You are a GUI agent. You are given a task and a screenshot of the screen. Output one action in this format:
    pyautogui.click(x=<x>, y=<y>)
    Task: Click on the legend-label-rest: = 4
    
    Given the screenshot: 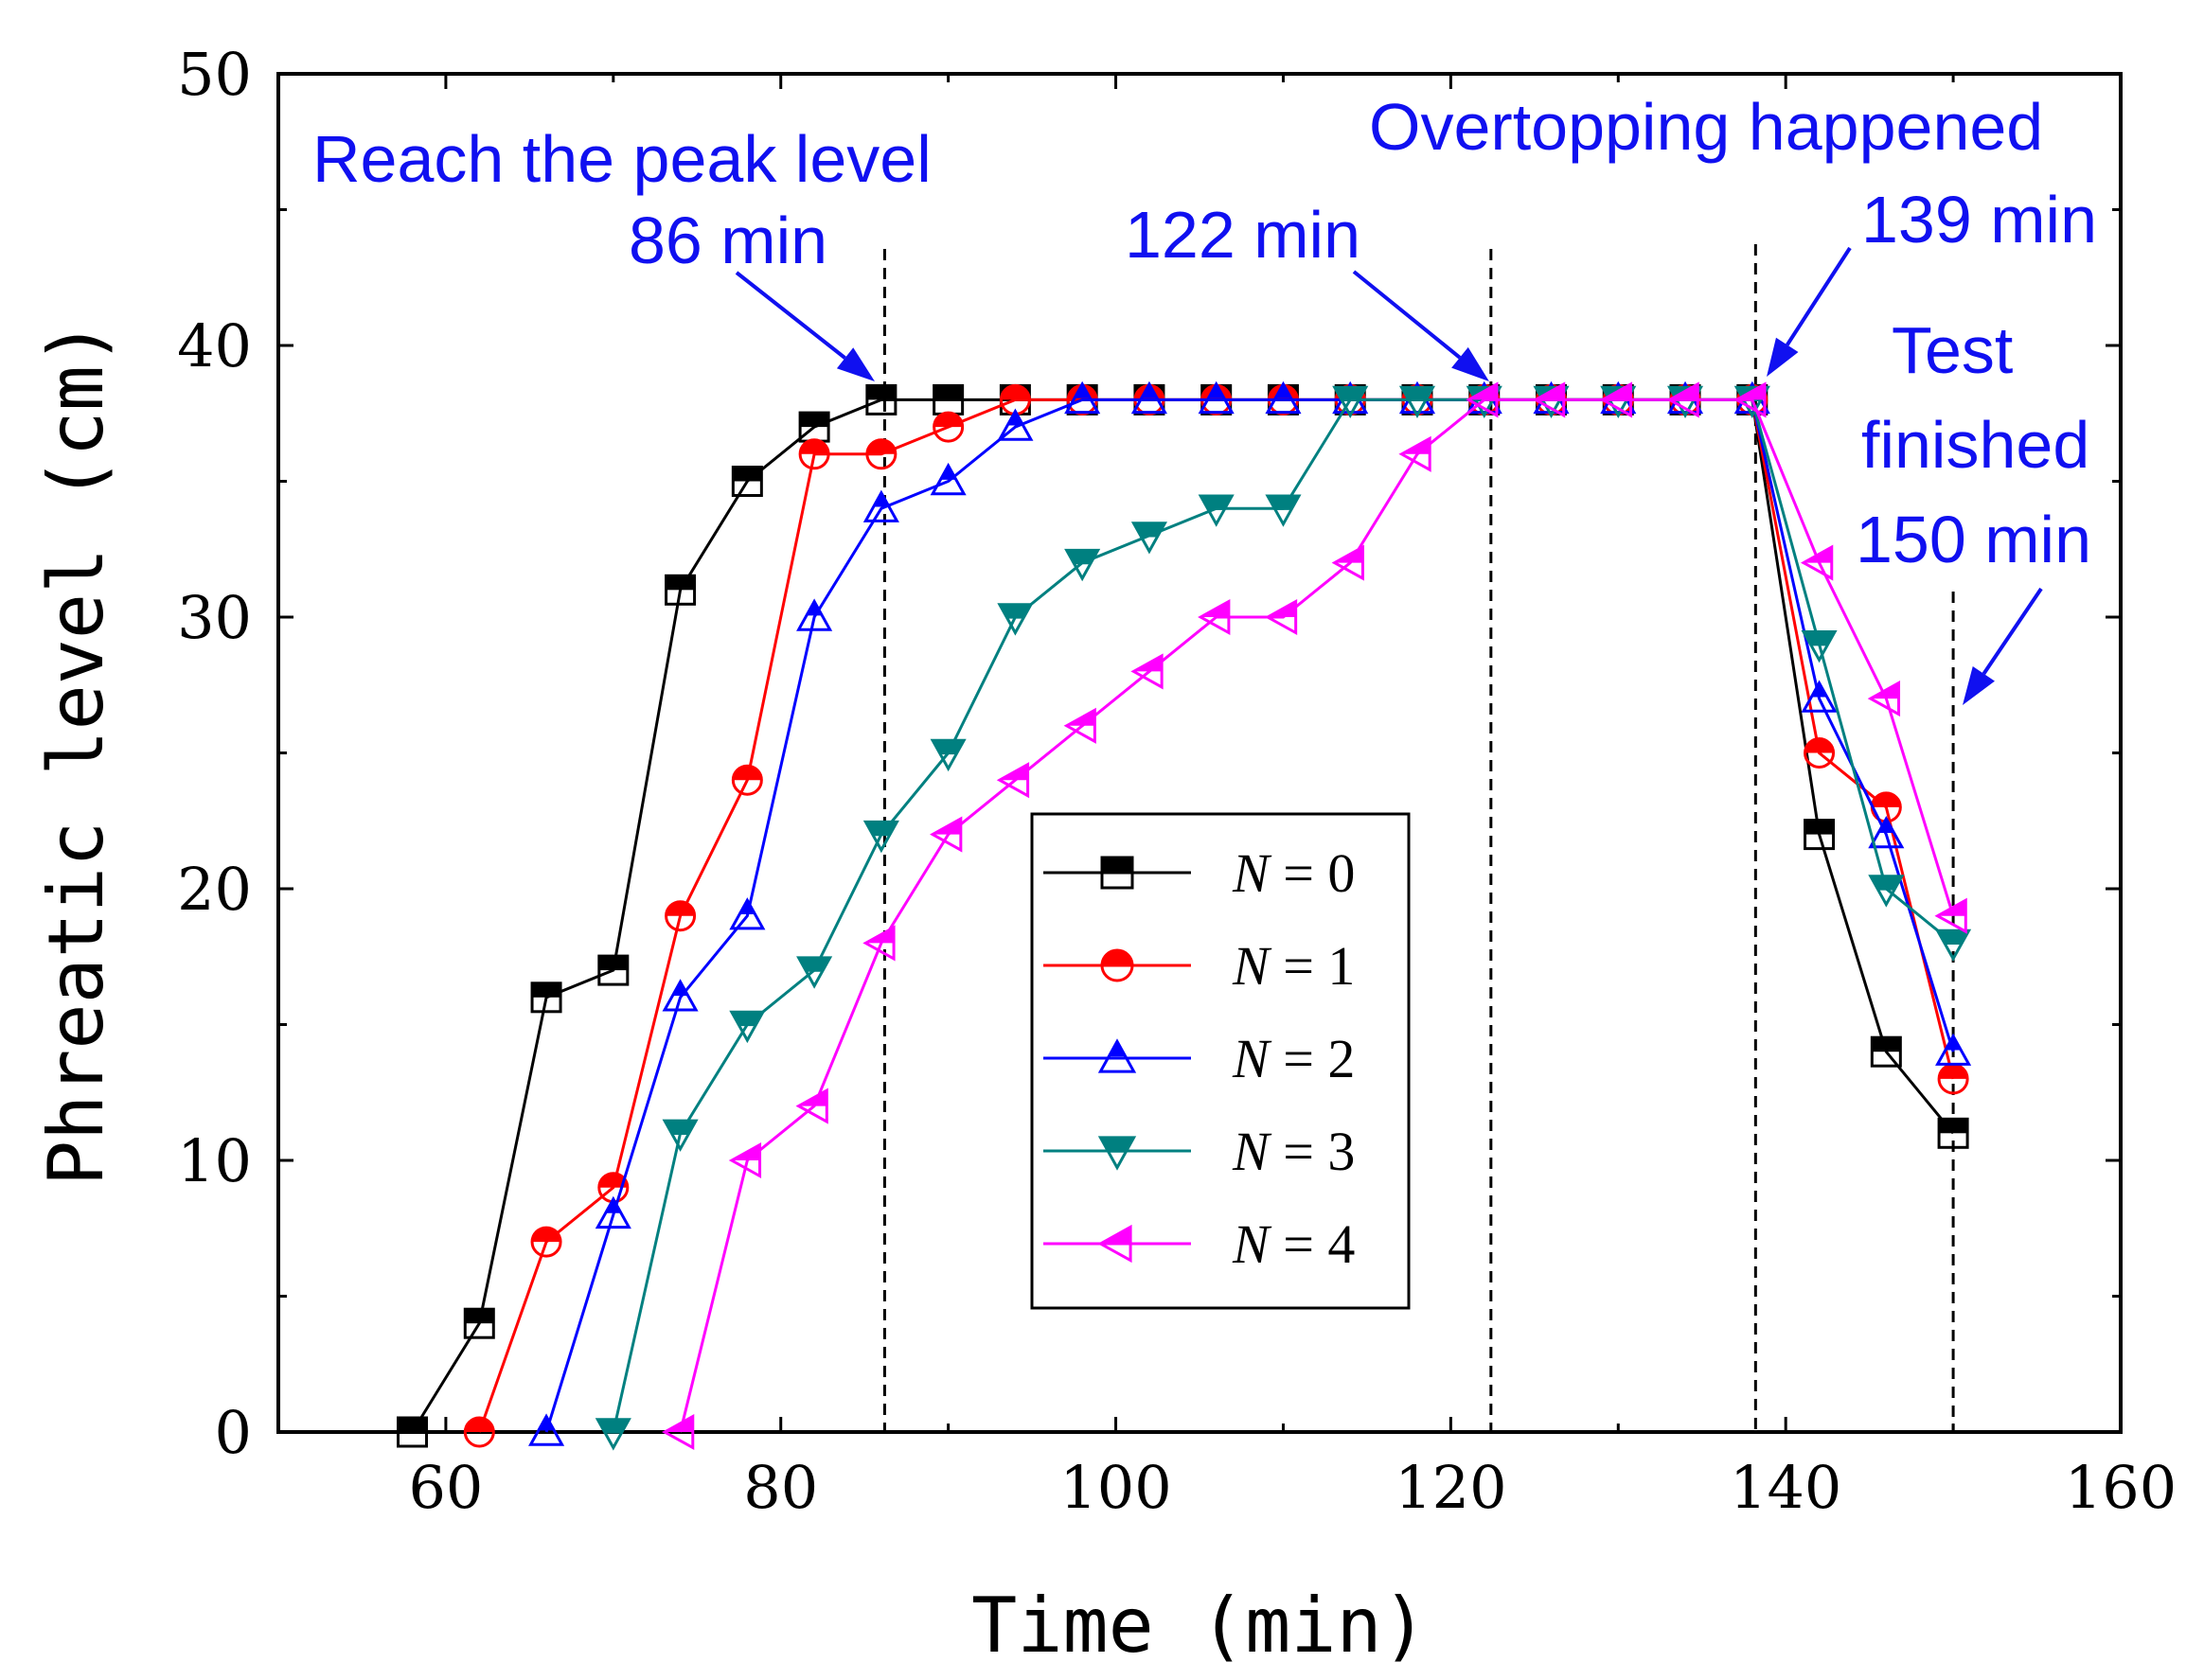 What is the action you would take?
    pyautogui.click(x=1313, y=1244)
    